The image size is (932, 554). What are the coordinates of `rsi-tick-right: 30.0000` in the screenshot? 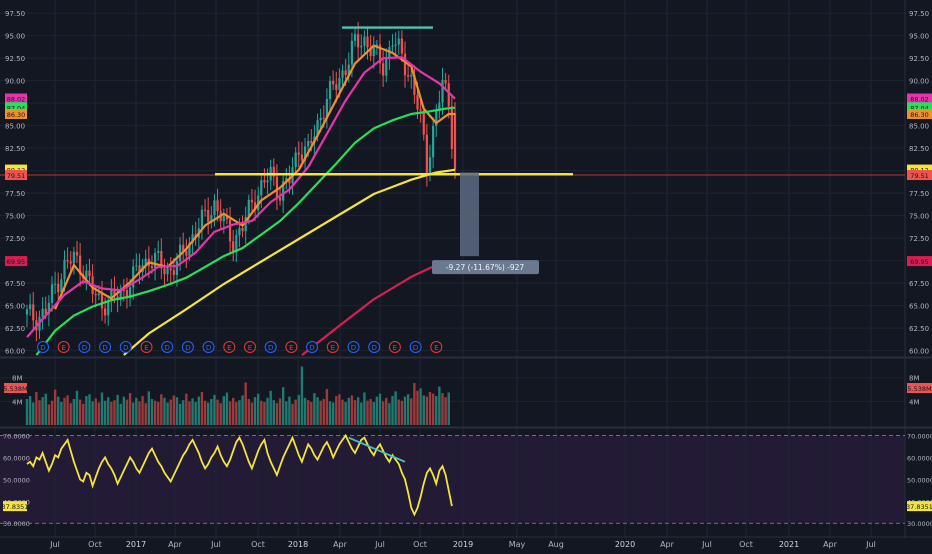 It's located at (919, 524).